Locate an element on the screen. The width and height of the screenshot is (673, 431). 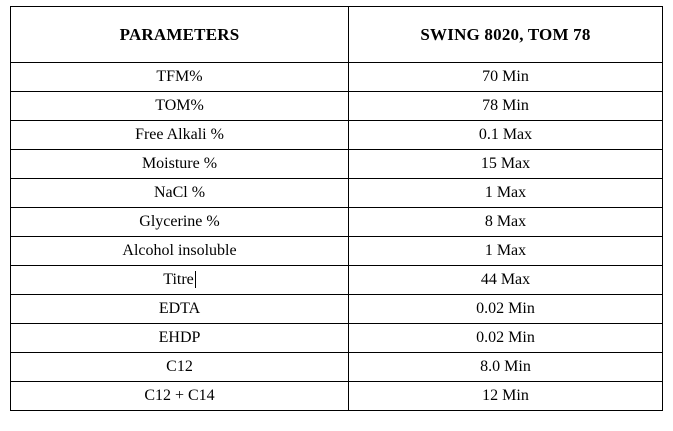
parameter-cell: TFM% is located at coordinates (179, 77).